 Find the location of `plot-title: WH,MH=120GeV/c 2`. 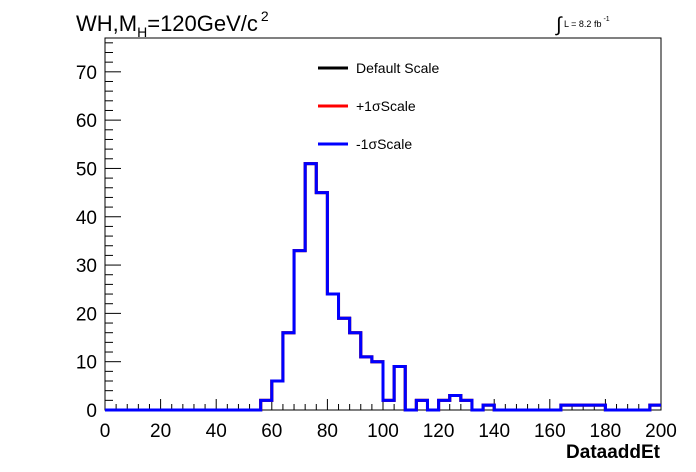

plot-title: WH,MH=120GeV/c 2 is located at coordinates (172, 24).